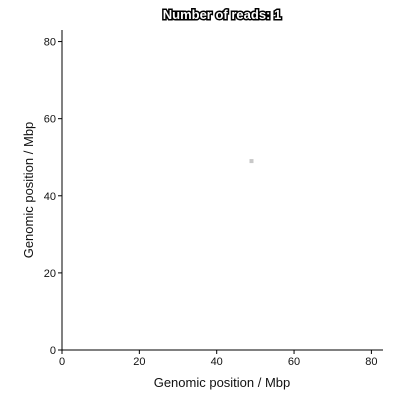 The height and width of the screenshot is (400, 400). Describe the element at coordinates (50, 197) in the screenshot. I see `y-tick-label-2: 40` at that location.